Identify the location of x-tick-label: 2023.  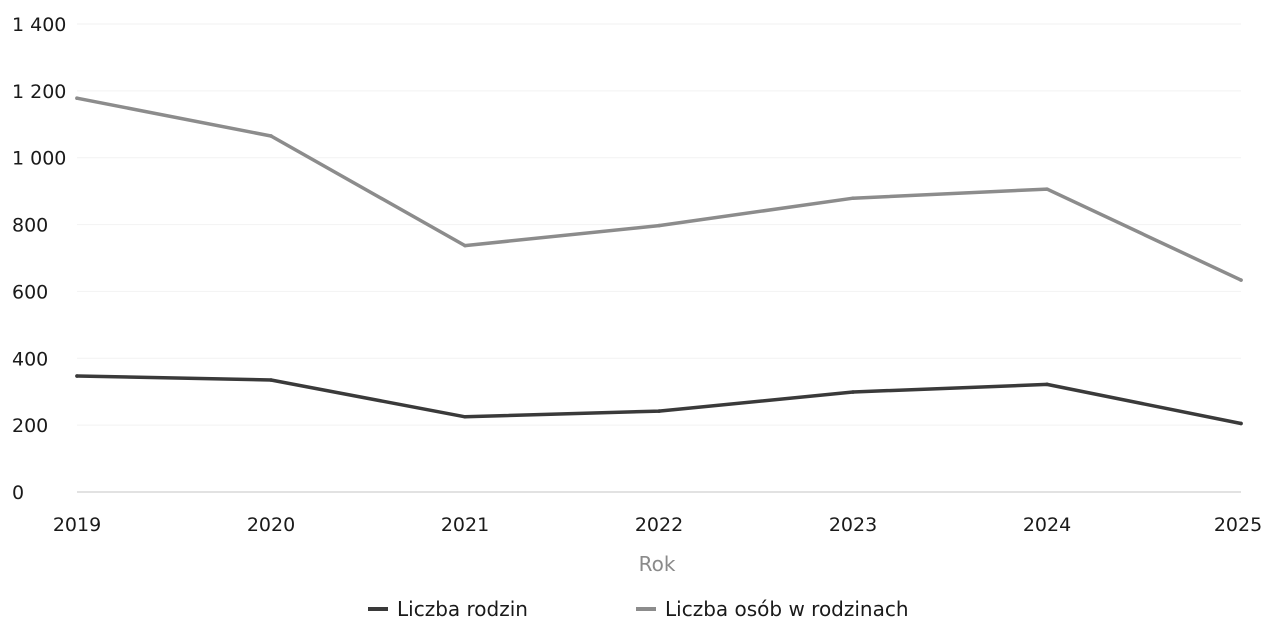
(853, 525).